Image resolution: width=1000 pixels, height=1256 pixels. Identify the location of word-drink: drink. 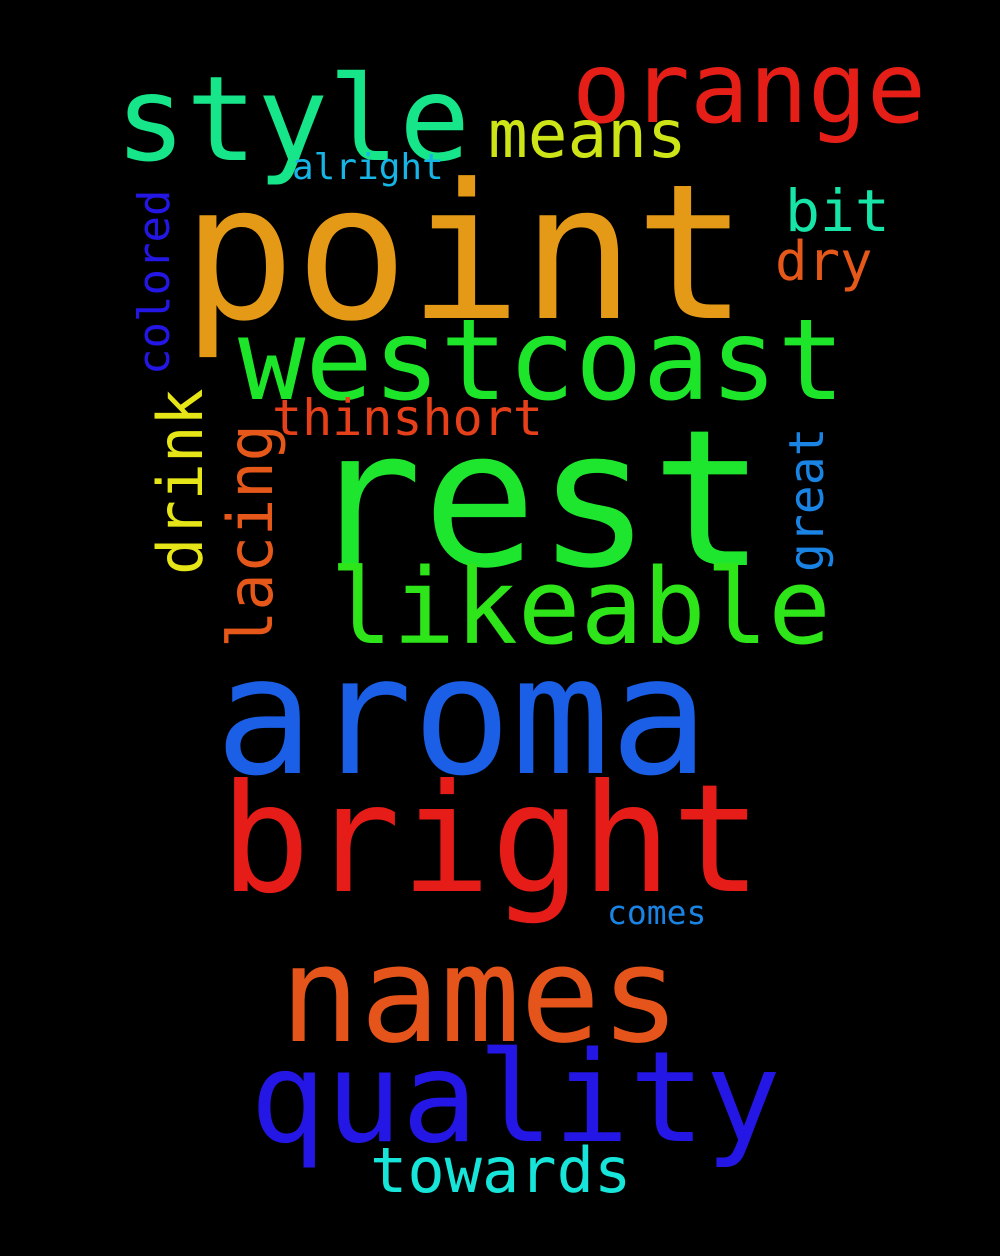
(180, 481).